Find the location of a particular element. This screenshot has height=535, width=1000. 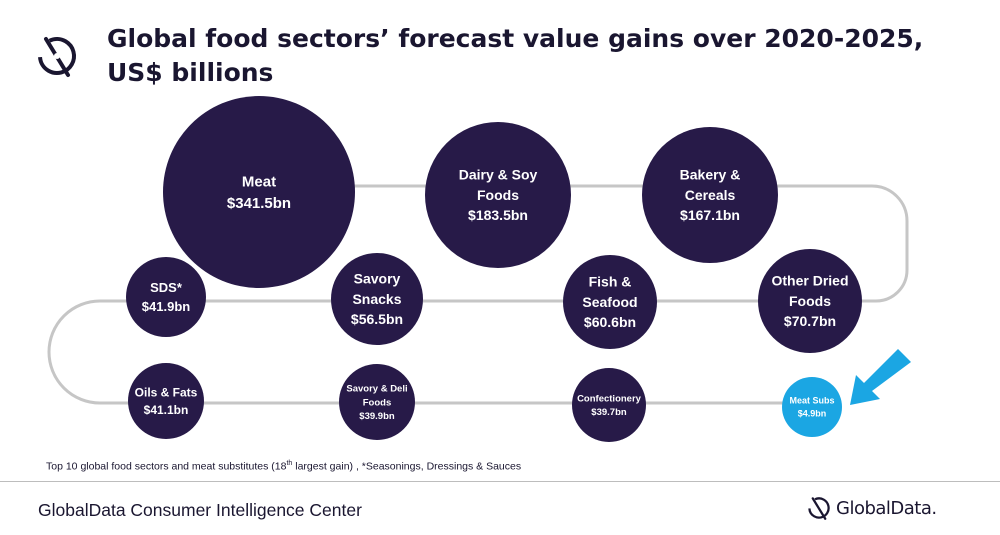

globaldata-logo-icon is located at coordinates (57, 57).